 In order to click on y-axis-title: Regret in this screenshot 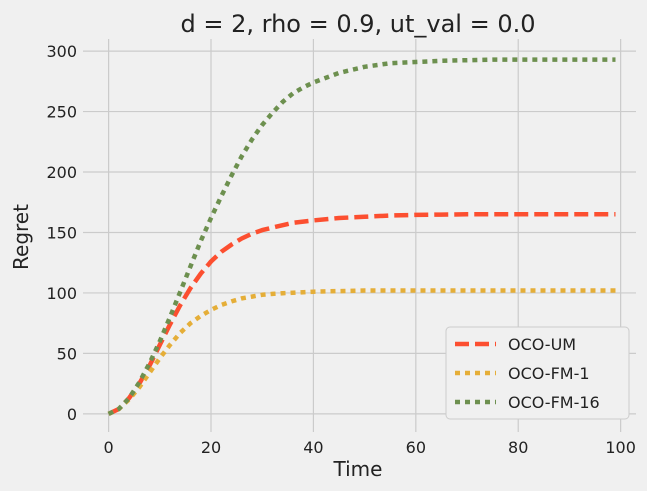, I will do `click(21, 237)`.